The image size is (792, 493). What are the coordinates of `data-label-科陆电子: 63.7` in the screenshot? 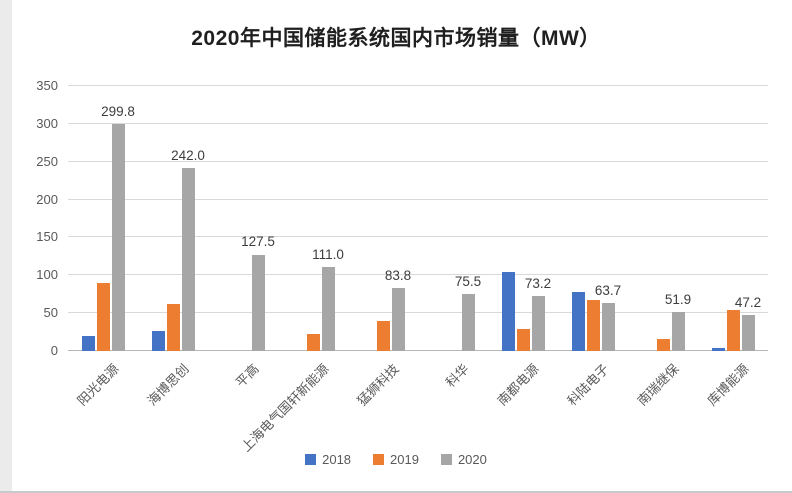 It's located at (608, 290).